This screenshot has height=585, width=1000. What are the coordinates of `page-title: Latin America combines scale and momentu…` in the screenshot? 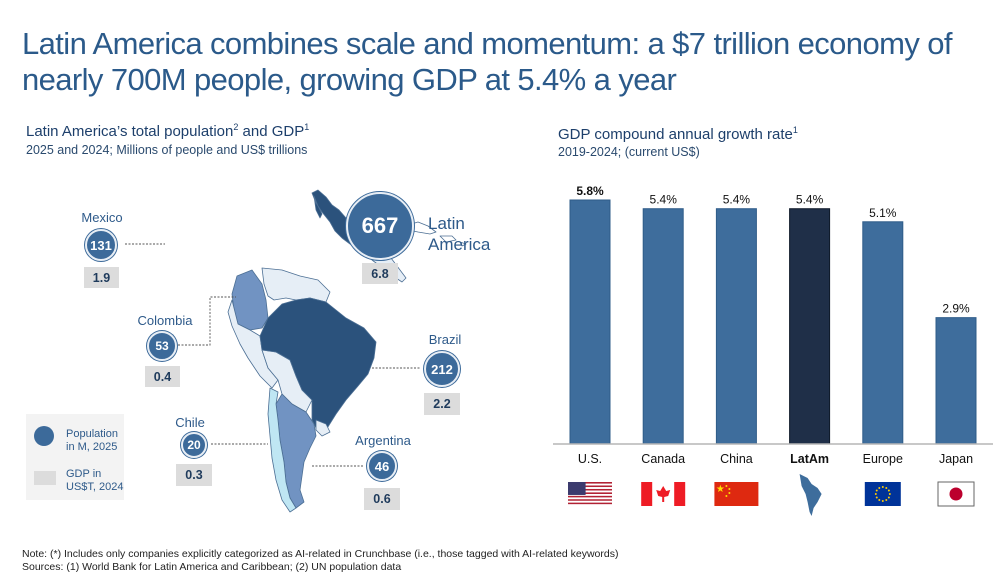 It's located at (487, 61).